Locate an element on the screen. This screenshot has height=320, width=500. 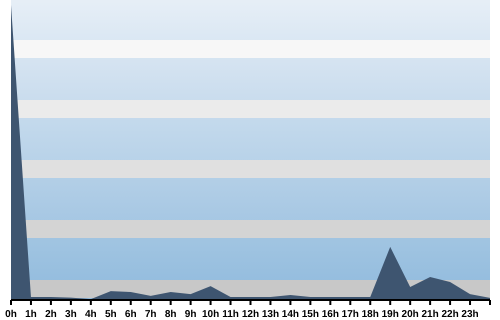
x-tick-label: 11h is located at coordinates (230, 314).